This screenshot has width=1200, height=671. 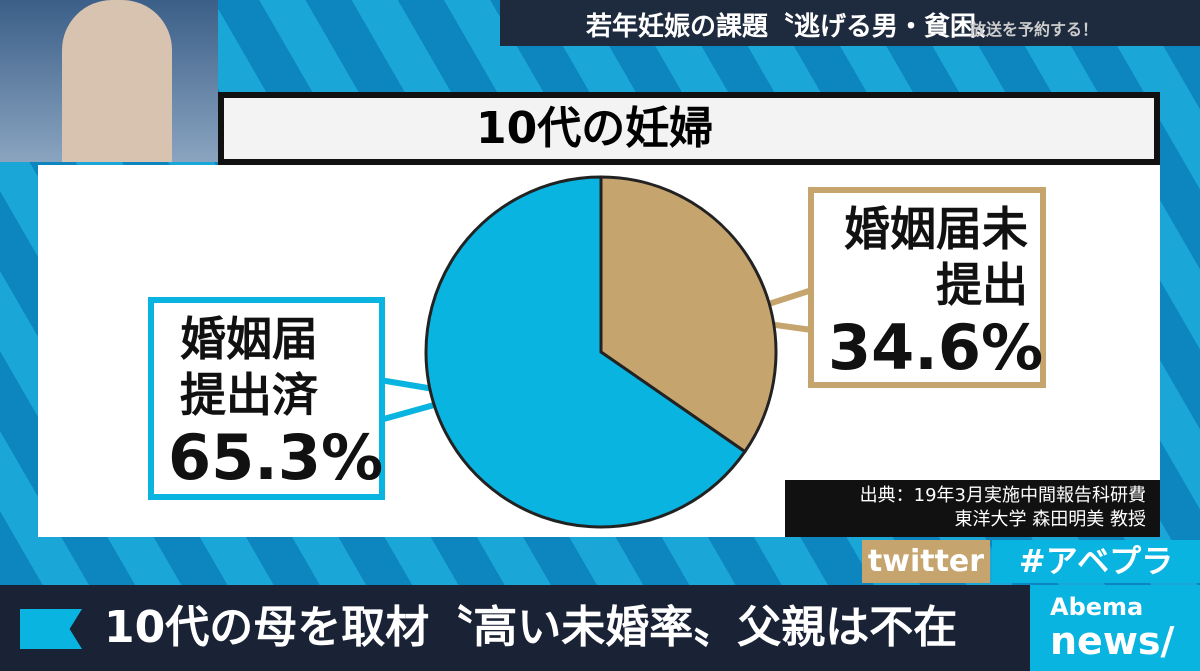 I want to click on top-banner: 若年妊娠の課題〝逃げる男・貧困〟 放送を予約する！, so click(x=850, y=23).